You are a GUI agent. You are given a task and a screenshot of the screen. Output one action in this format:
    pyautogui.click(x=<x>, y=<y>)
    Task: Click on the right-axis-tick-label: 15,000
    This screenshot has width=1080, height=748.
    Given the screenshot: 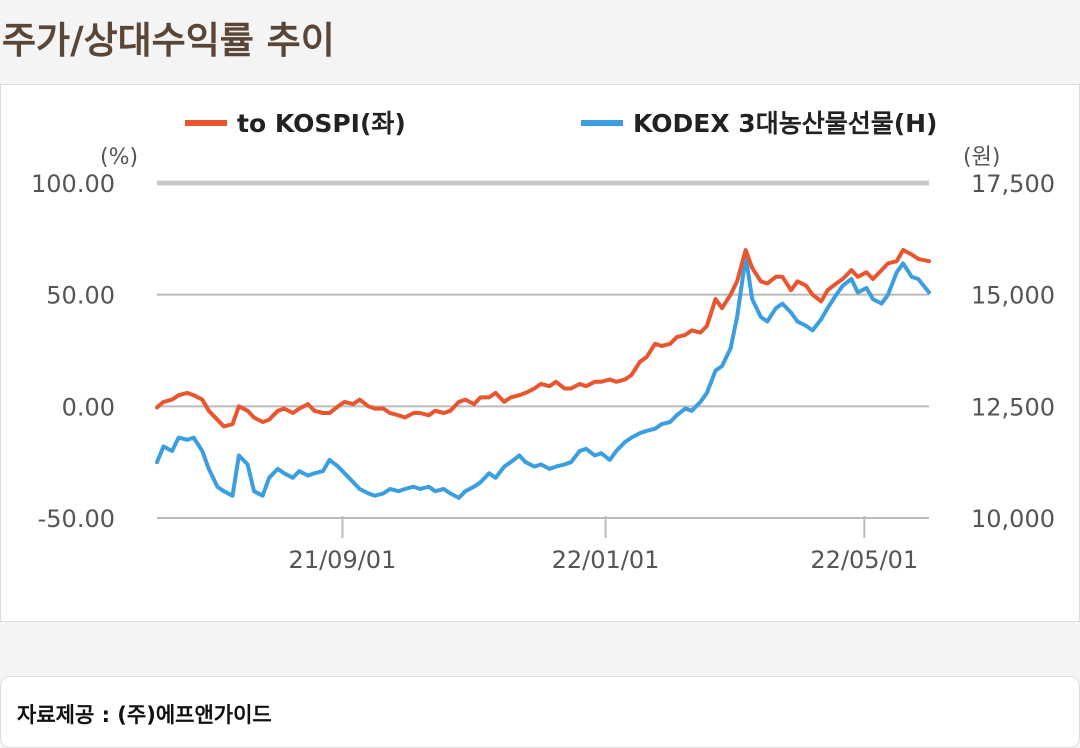 What is the action you would take?
    pyautogui.click(x=1013, y=296)
    